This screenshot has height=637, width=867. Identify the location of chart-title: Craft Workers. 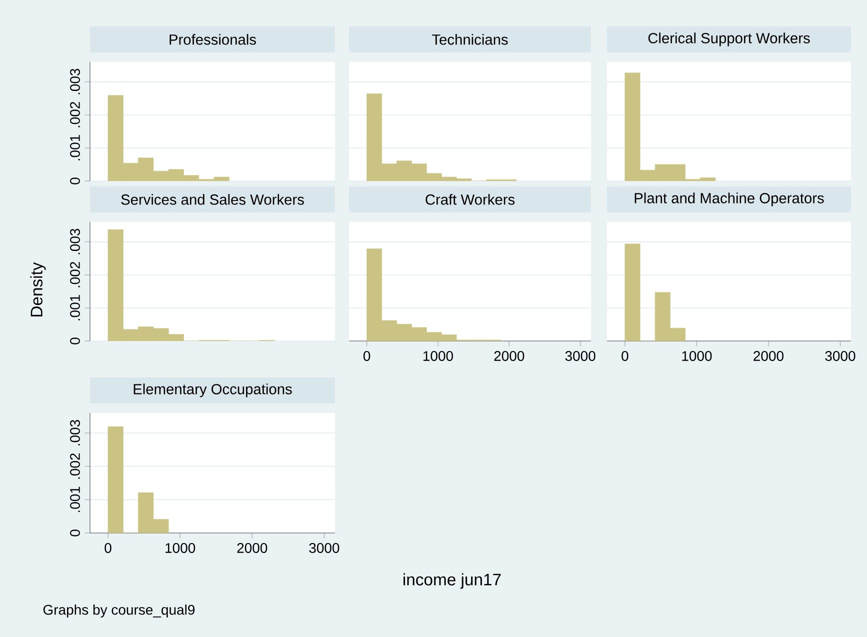
(470, 199).